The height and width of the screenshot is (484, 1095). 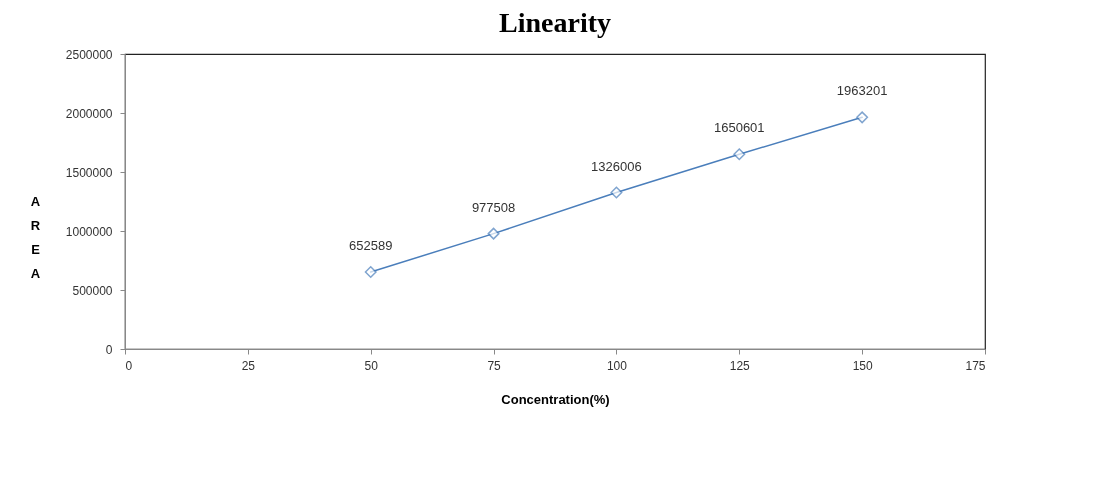 I want to click on data-label: 652589, so click(x=371, y=245).